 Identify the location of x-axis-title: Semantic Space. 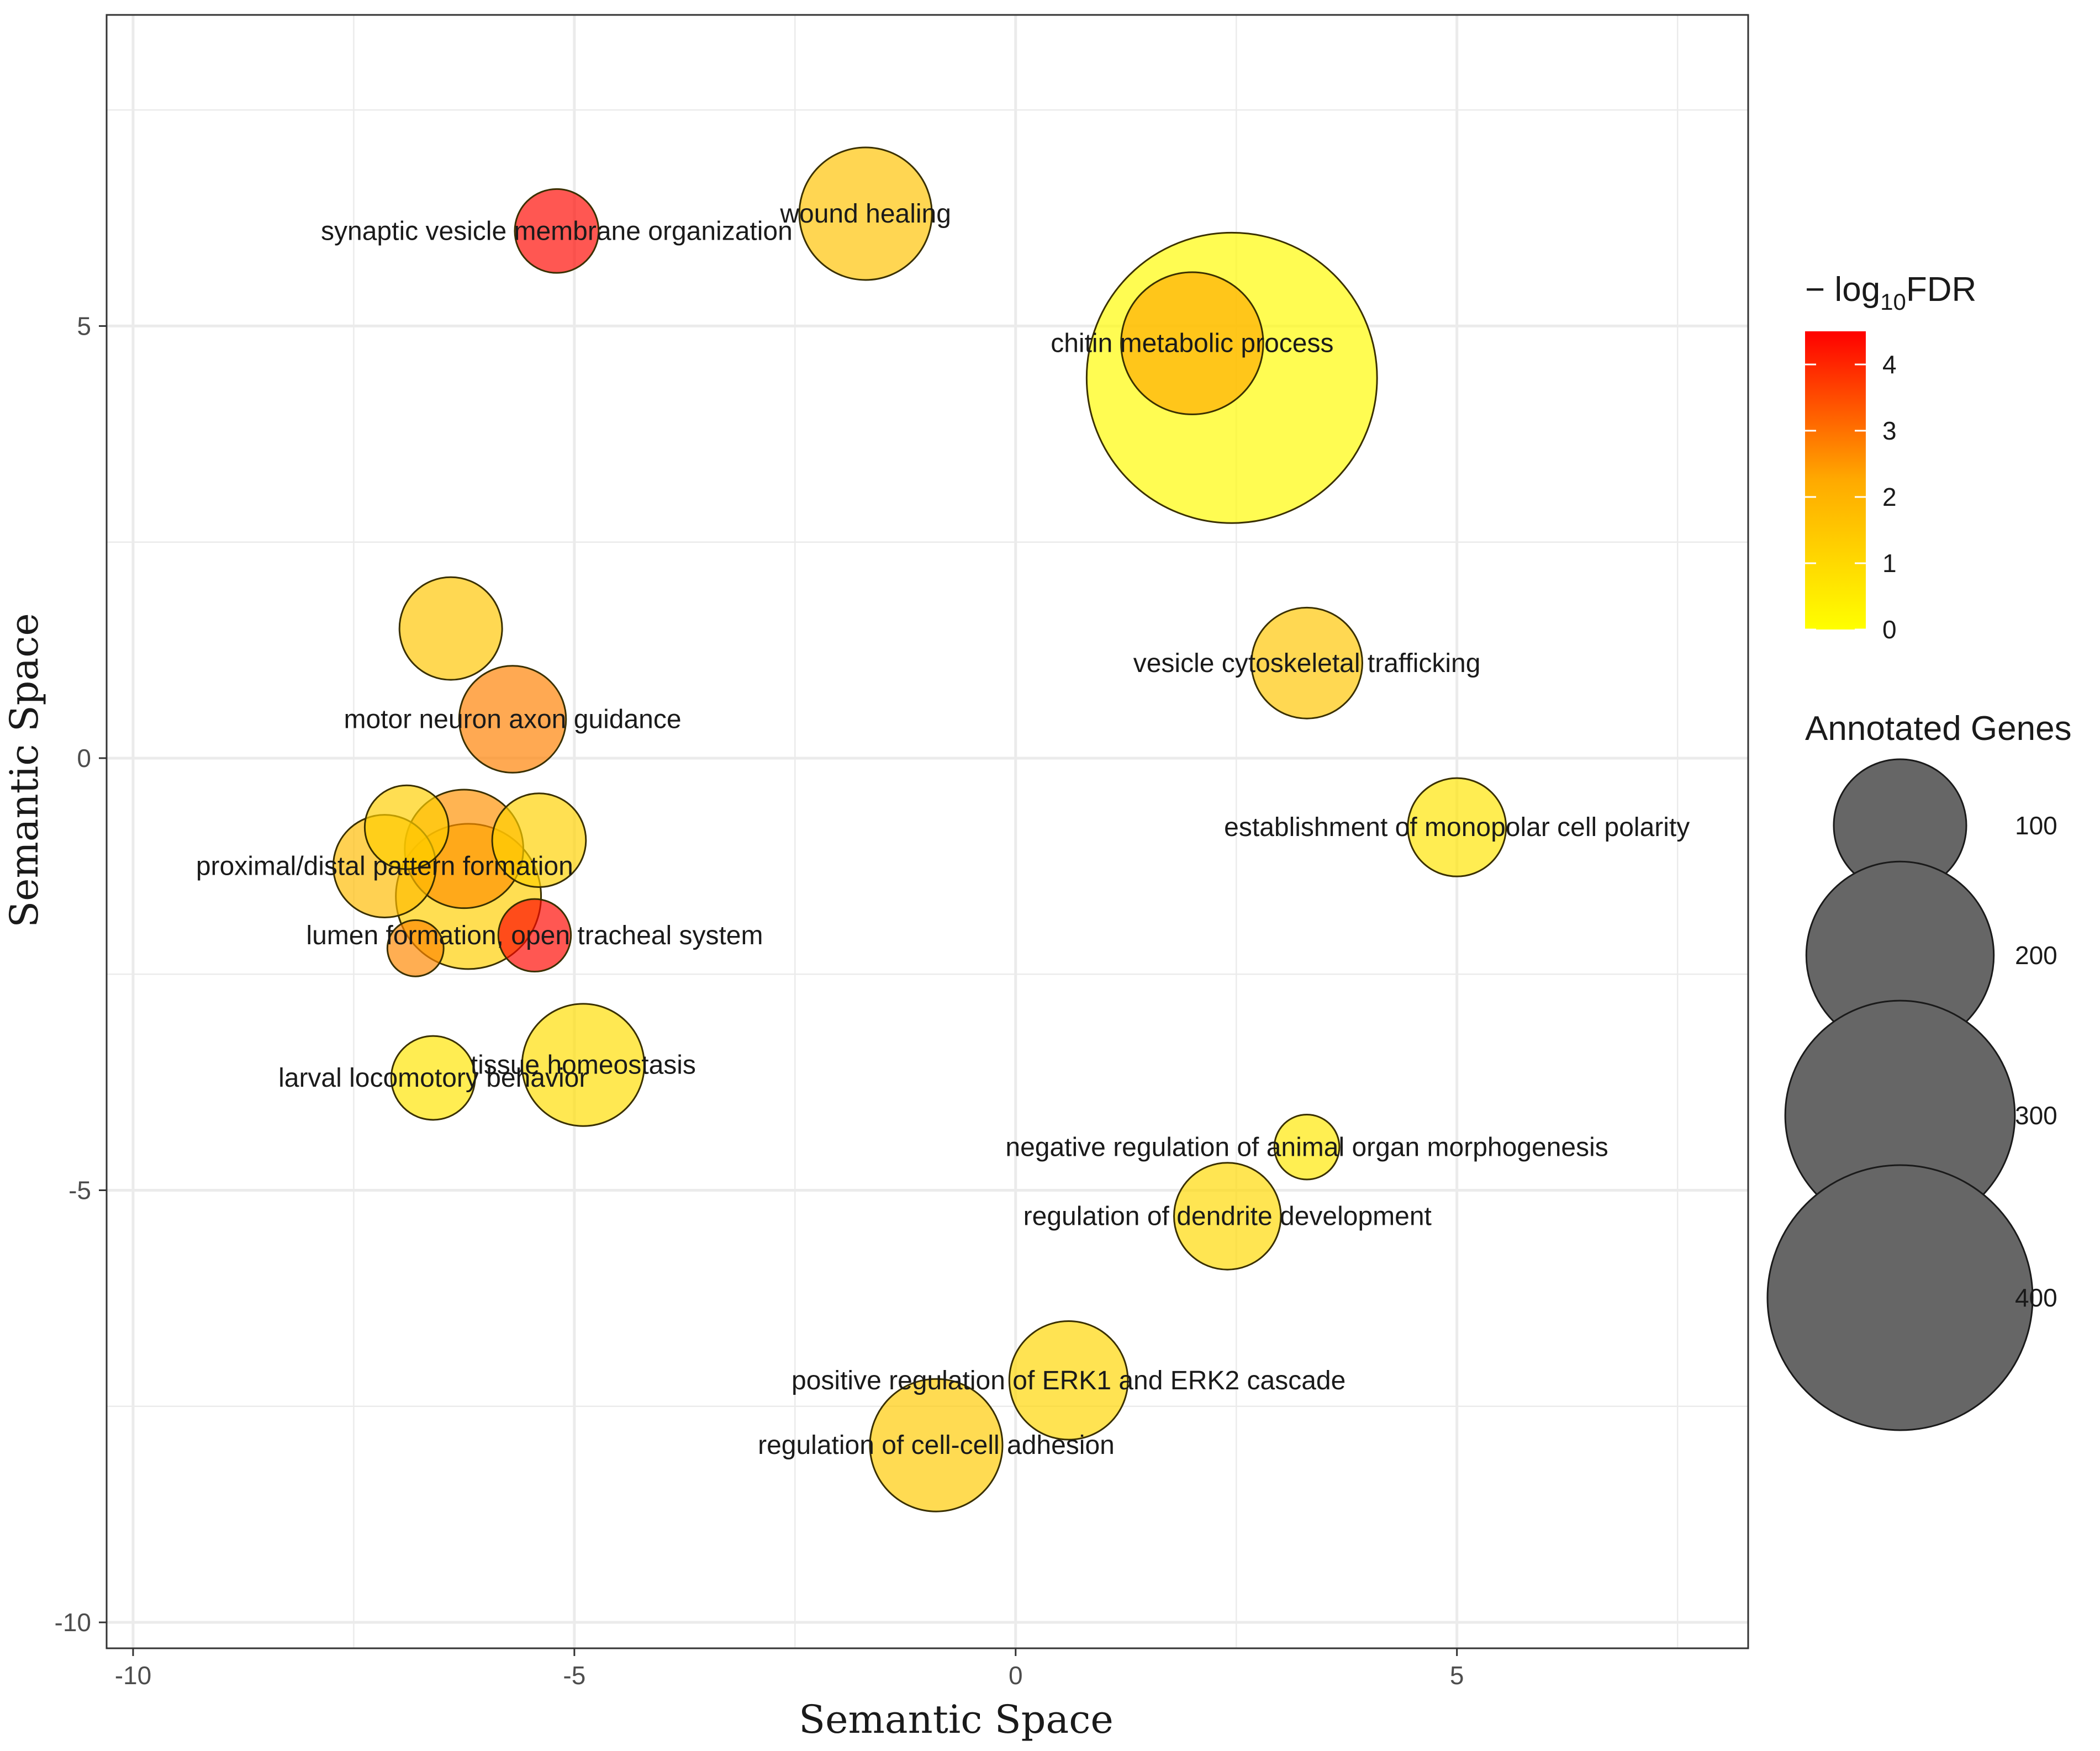
(957, 1719).